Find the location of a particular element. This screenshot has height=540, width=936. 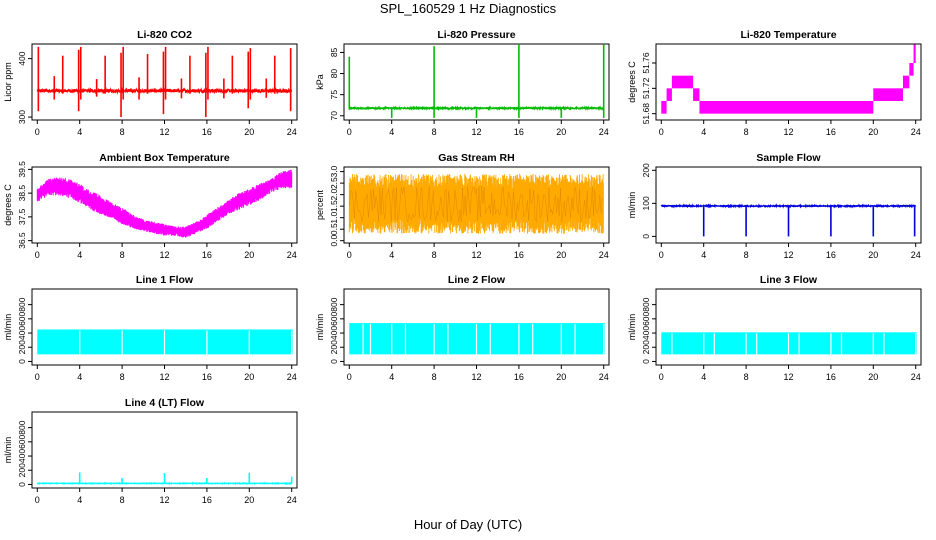

chart-title: Li-820 Pressure is located at coordinates (476, 35).